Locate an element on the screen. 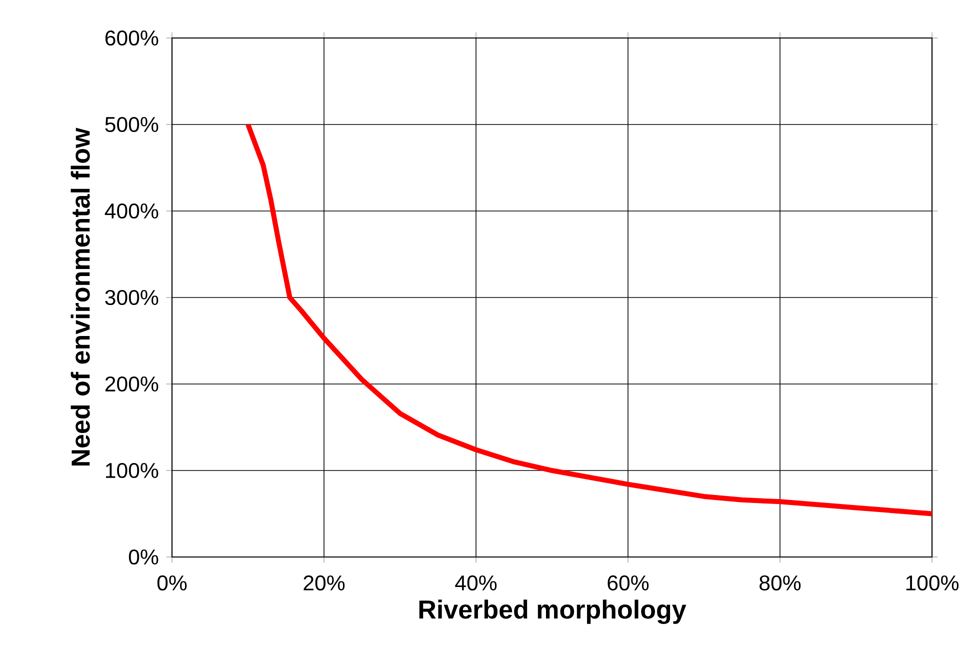 This screenshot has width=975, height=668. y-tick-label: 300% is located at coordinates (131, 298).